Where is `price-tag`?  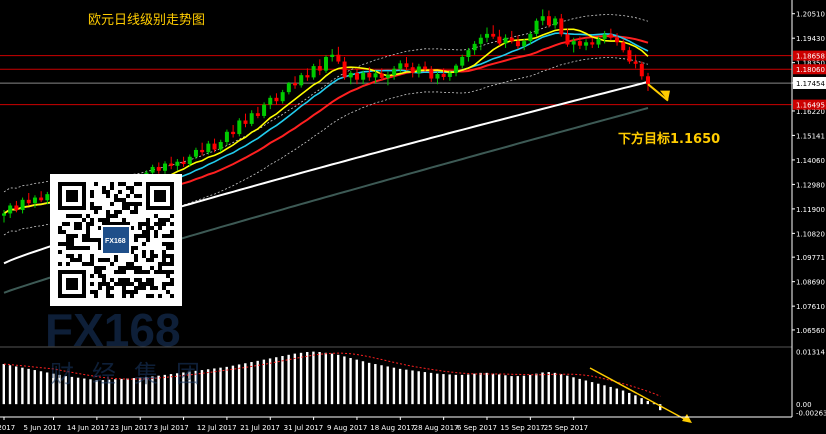
price-tag is located at coordinates (809, 82).